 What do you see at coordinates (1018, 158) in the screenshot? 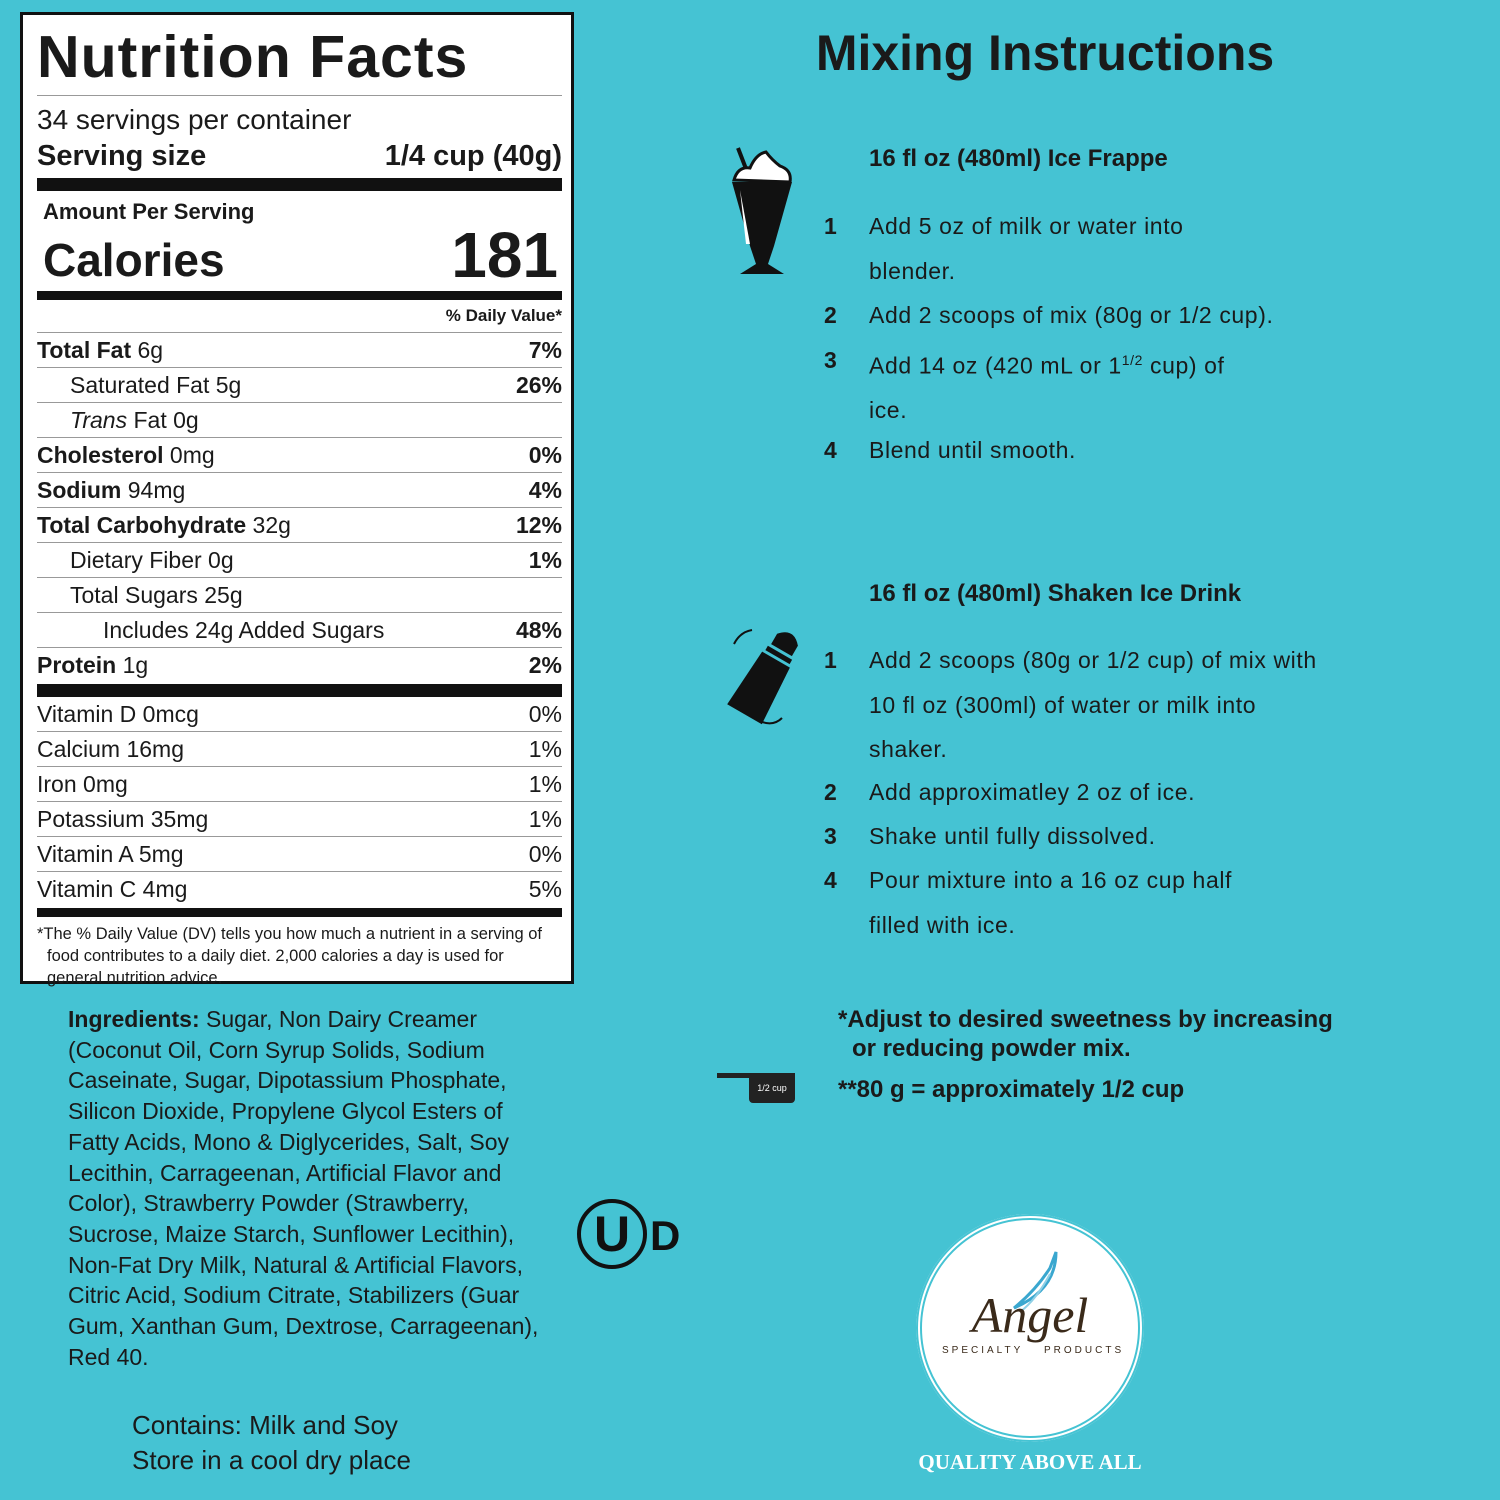
I see `frappe-heading: 16 fl oz (480ml) Ice Frappe` at bounding box center [1018, 158].